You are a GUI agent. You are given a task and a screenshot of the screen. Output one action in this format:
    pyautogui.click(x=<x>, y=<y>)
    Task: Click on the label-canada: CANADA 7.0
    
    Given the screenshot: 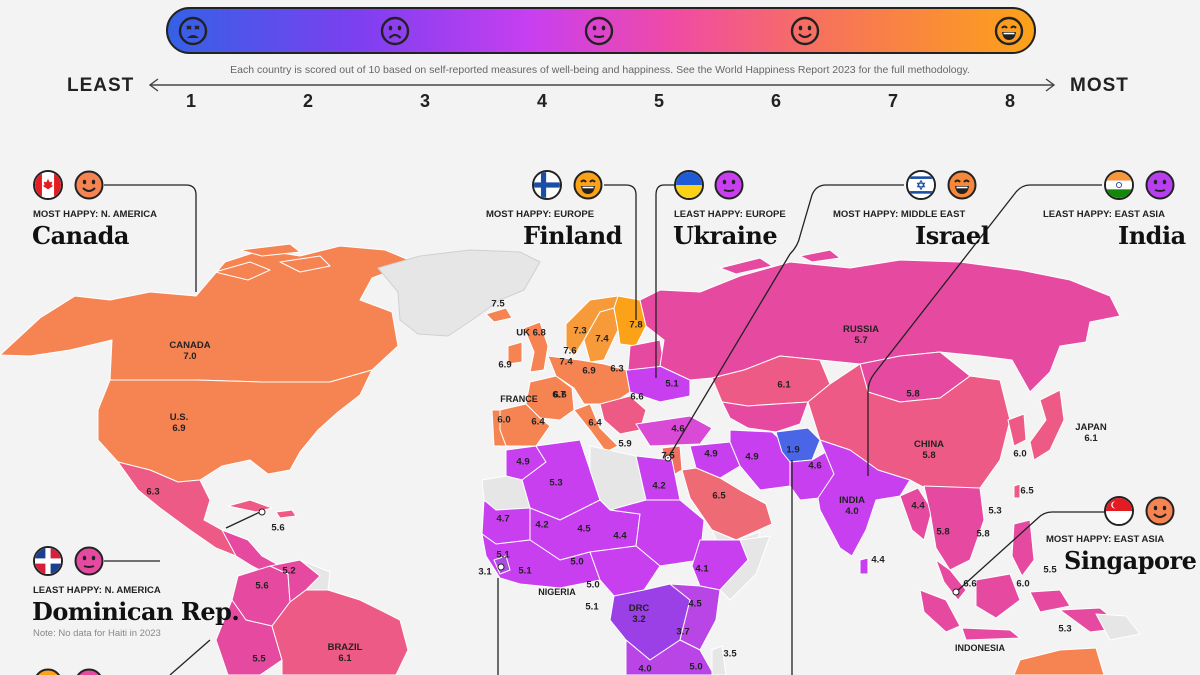 What is the action you would take?
    pyautogui.click(x=190, y=351)
    